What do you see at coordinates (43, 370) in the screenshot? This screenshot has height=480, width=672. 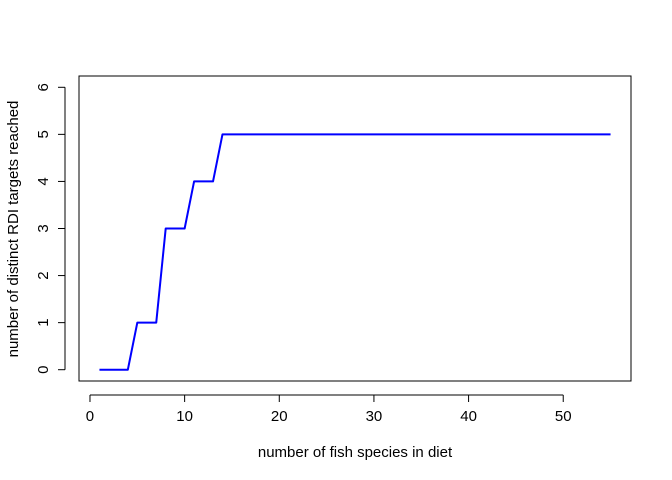 I see `y-tick-label: 0` at bounding box center [43, 370].